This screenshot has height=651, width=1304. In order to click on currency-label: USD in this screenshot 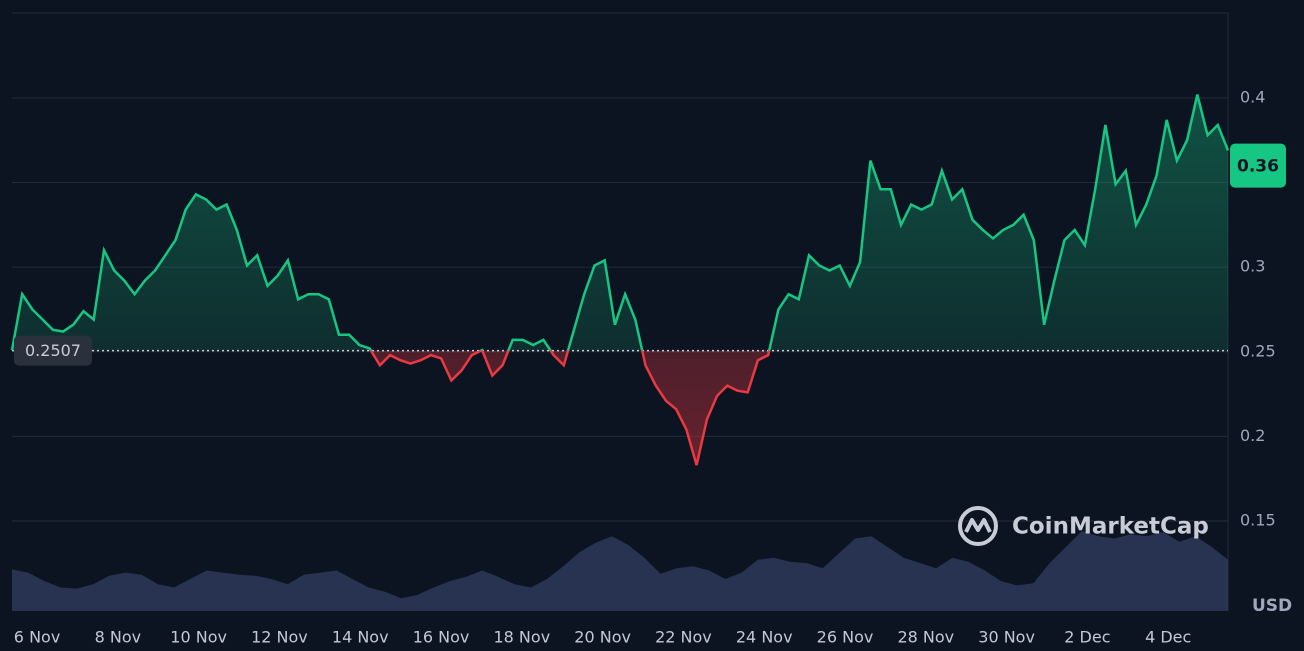, I will do `click(1272, 606)`.